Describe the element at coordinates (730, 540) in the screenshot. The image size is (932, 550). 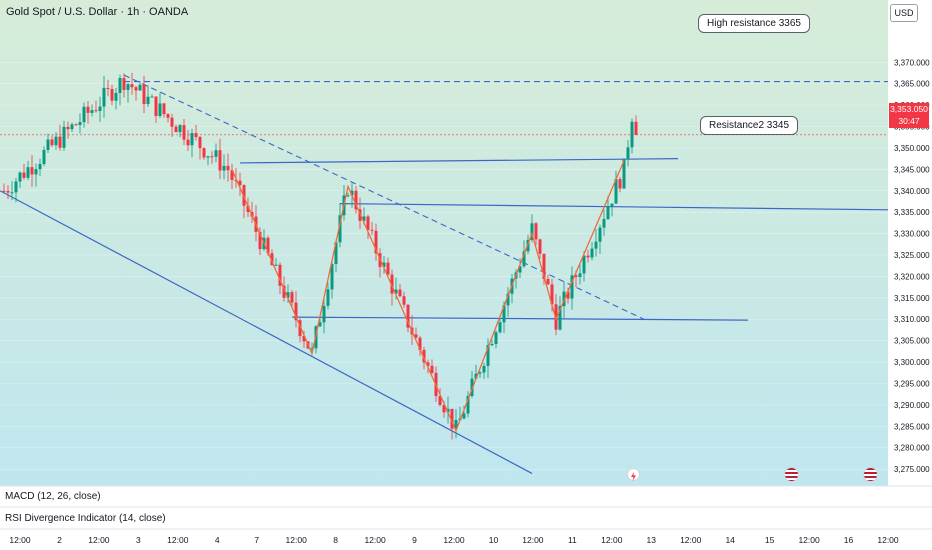
I see `time-tick-label: 14` at that location.